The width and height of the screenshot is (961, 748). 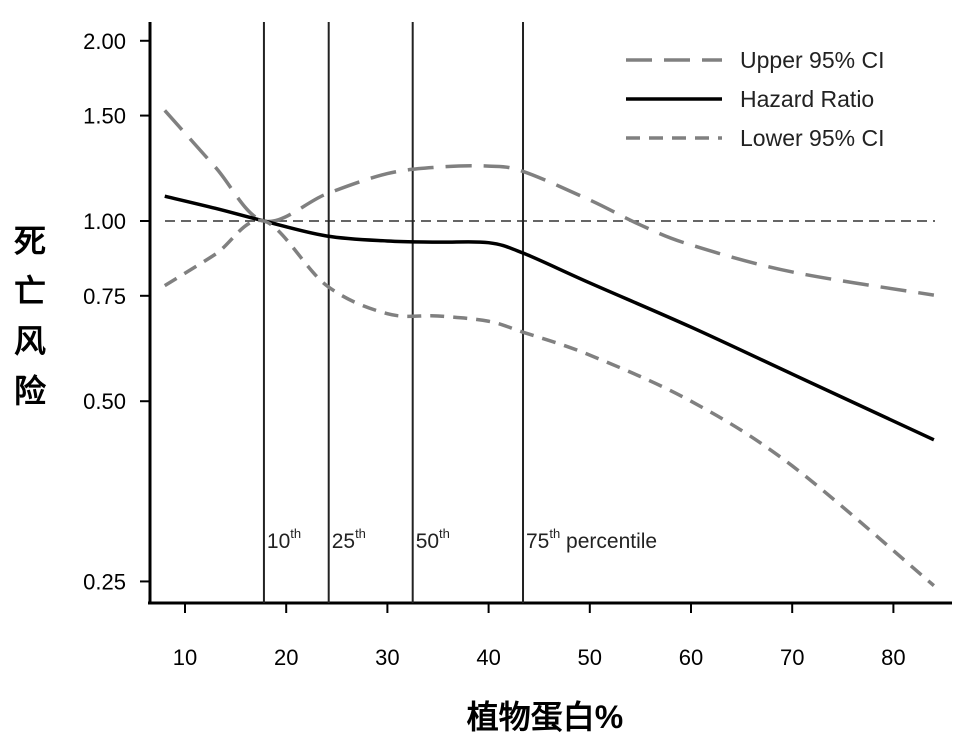 I want to click on x-tick-label: 70, so click(x=792, y=657).